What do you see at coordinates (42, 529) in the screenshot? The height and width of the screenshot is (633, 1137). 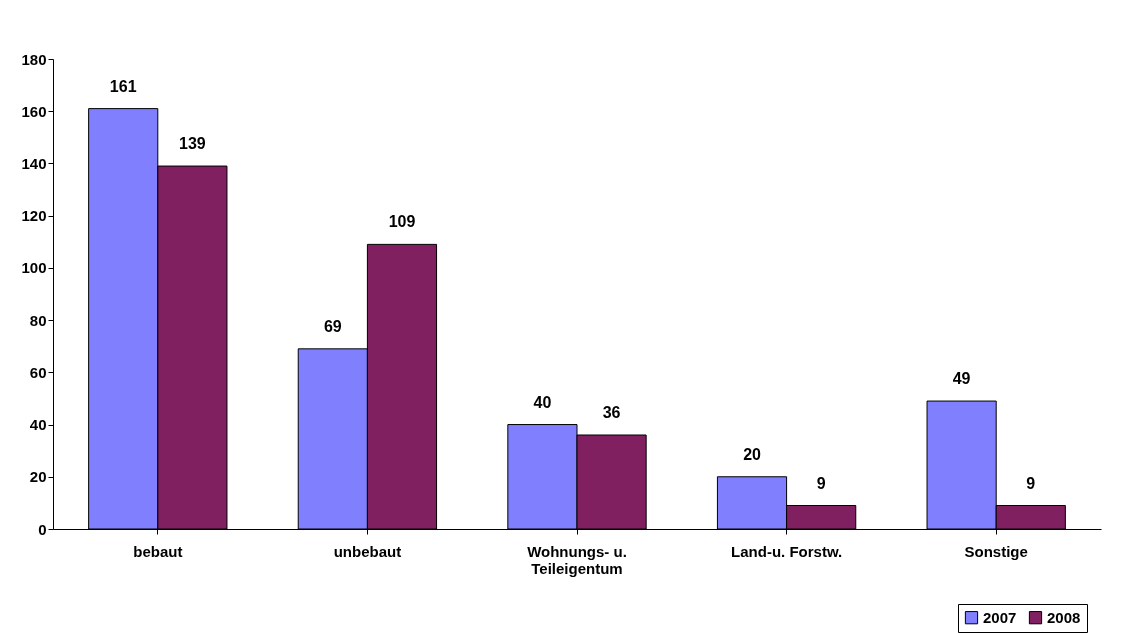 I see `y-tick-label: 0` at bounding box center [42, 529].